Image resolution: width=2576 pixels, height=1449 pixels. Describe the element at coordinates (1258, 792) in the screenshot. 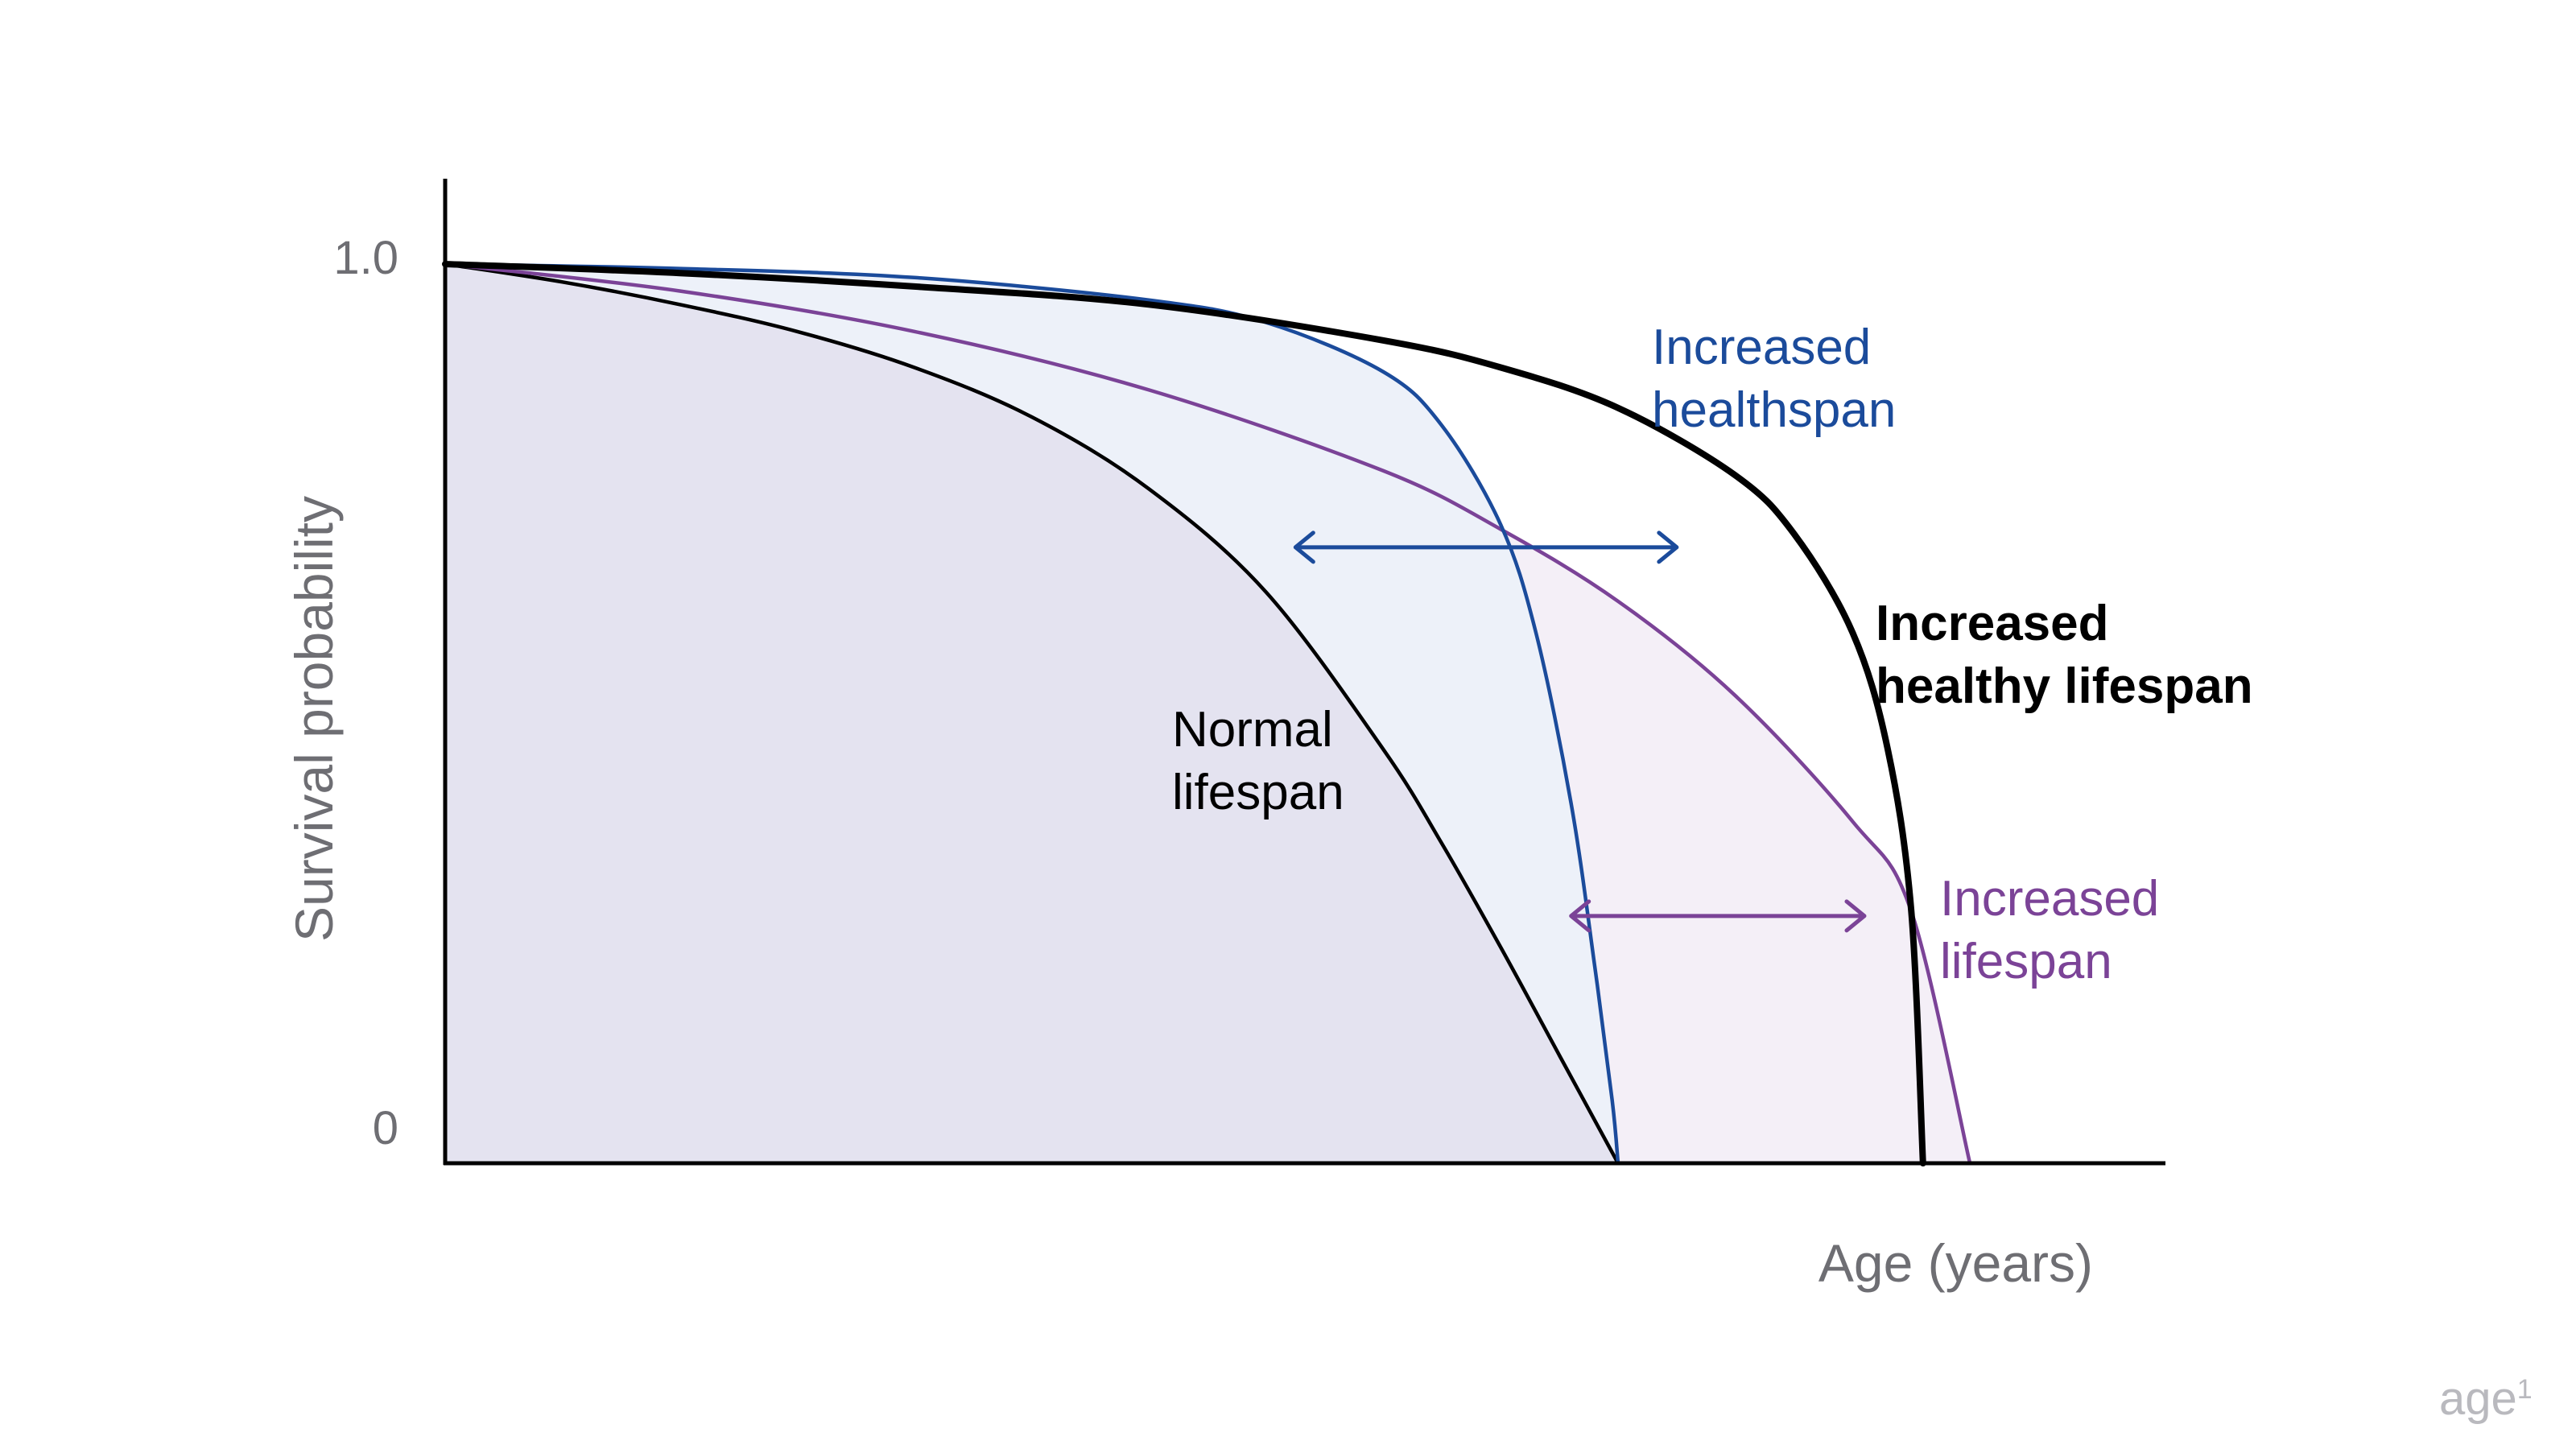

I see `annotation-normal-line-2: lifespan` at that location.